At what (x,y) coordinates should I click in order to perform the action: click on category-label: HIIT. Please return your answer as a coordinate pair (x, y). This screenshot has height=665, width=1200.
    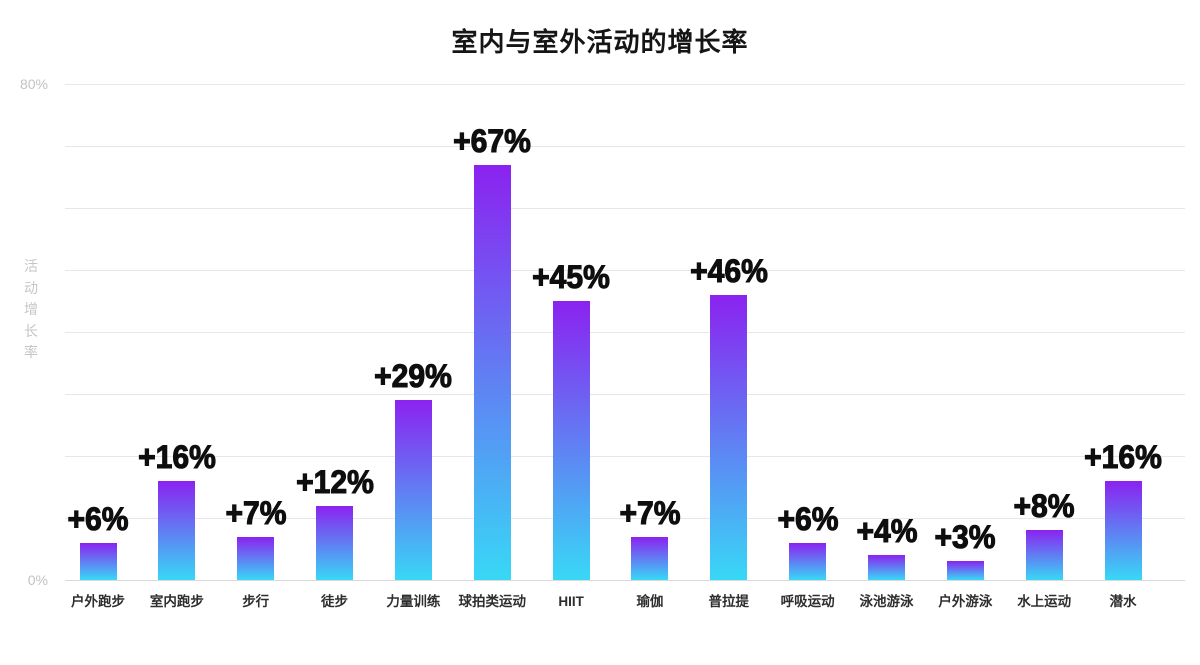
    Looking at the image, I should click on (571, 601).